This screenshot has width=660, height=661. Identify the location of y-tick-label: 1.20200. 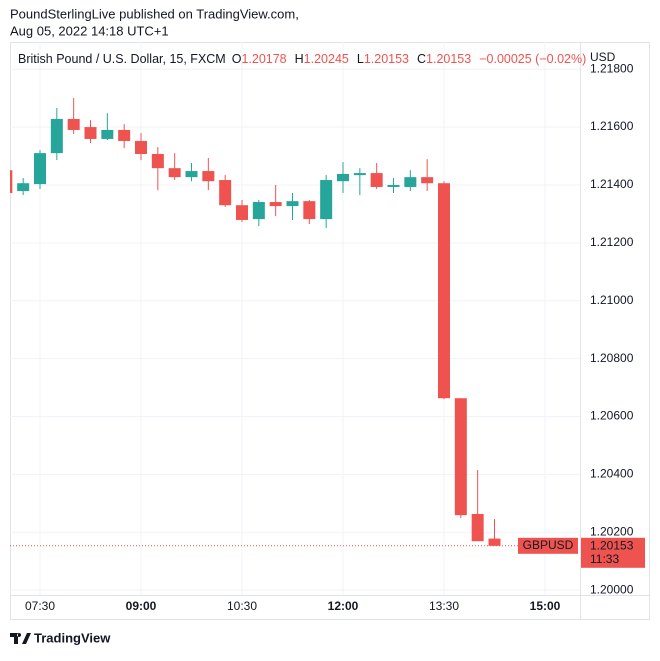
(612, 531).